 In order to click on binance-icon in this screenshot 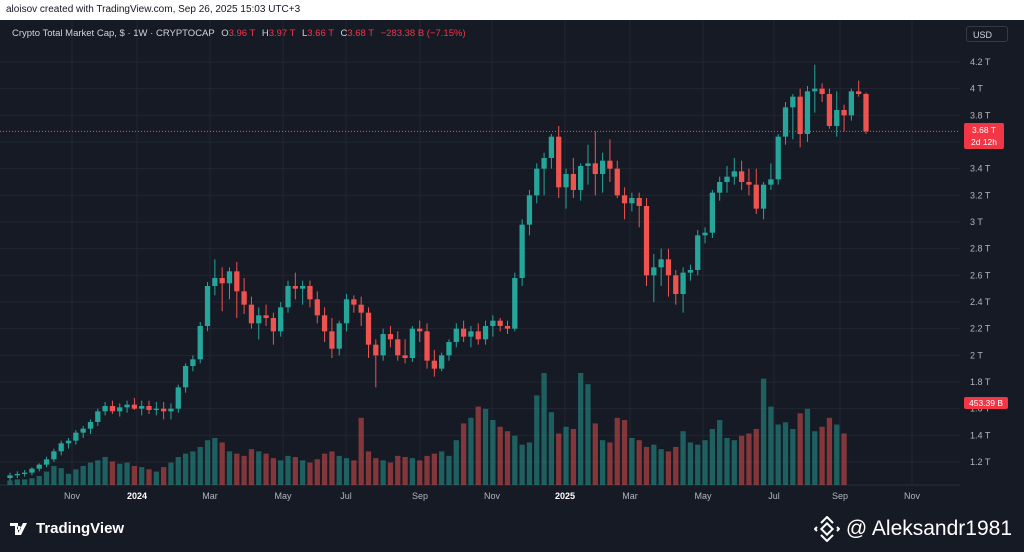, I will do `click(826, 529)`.